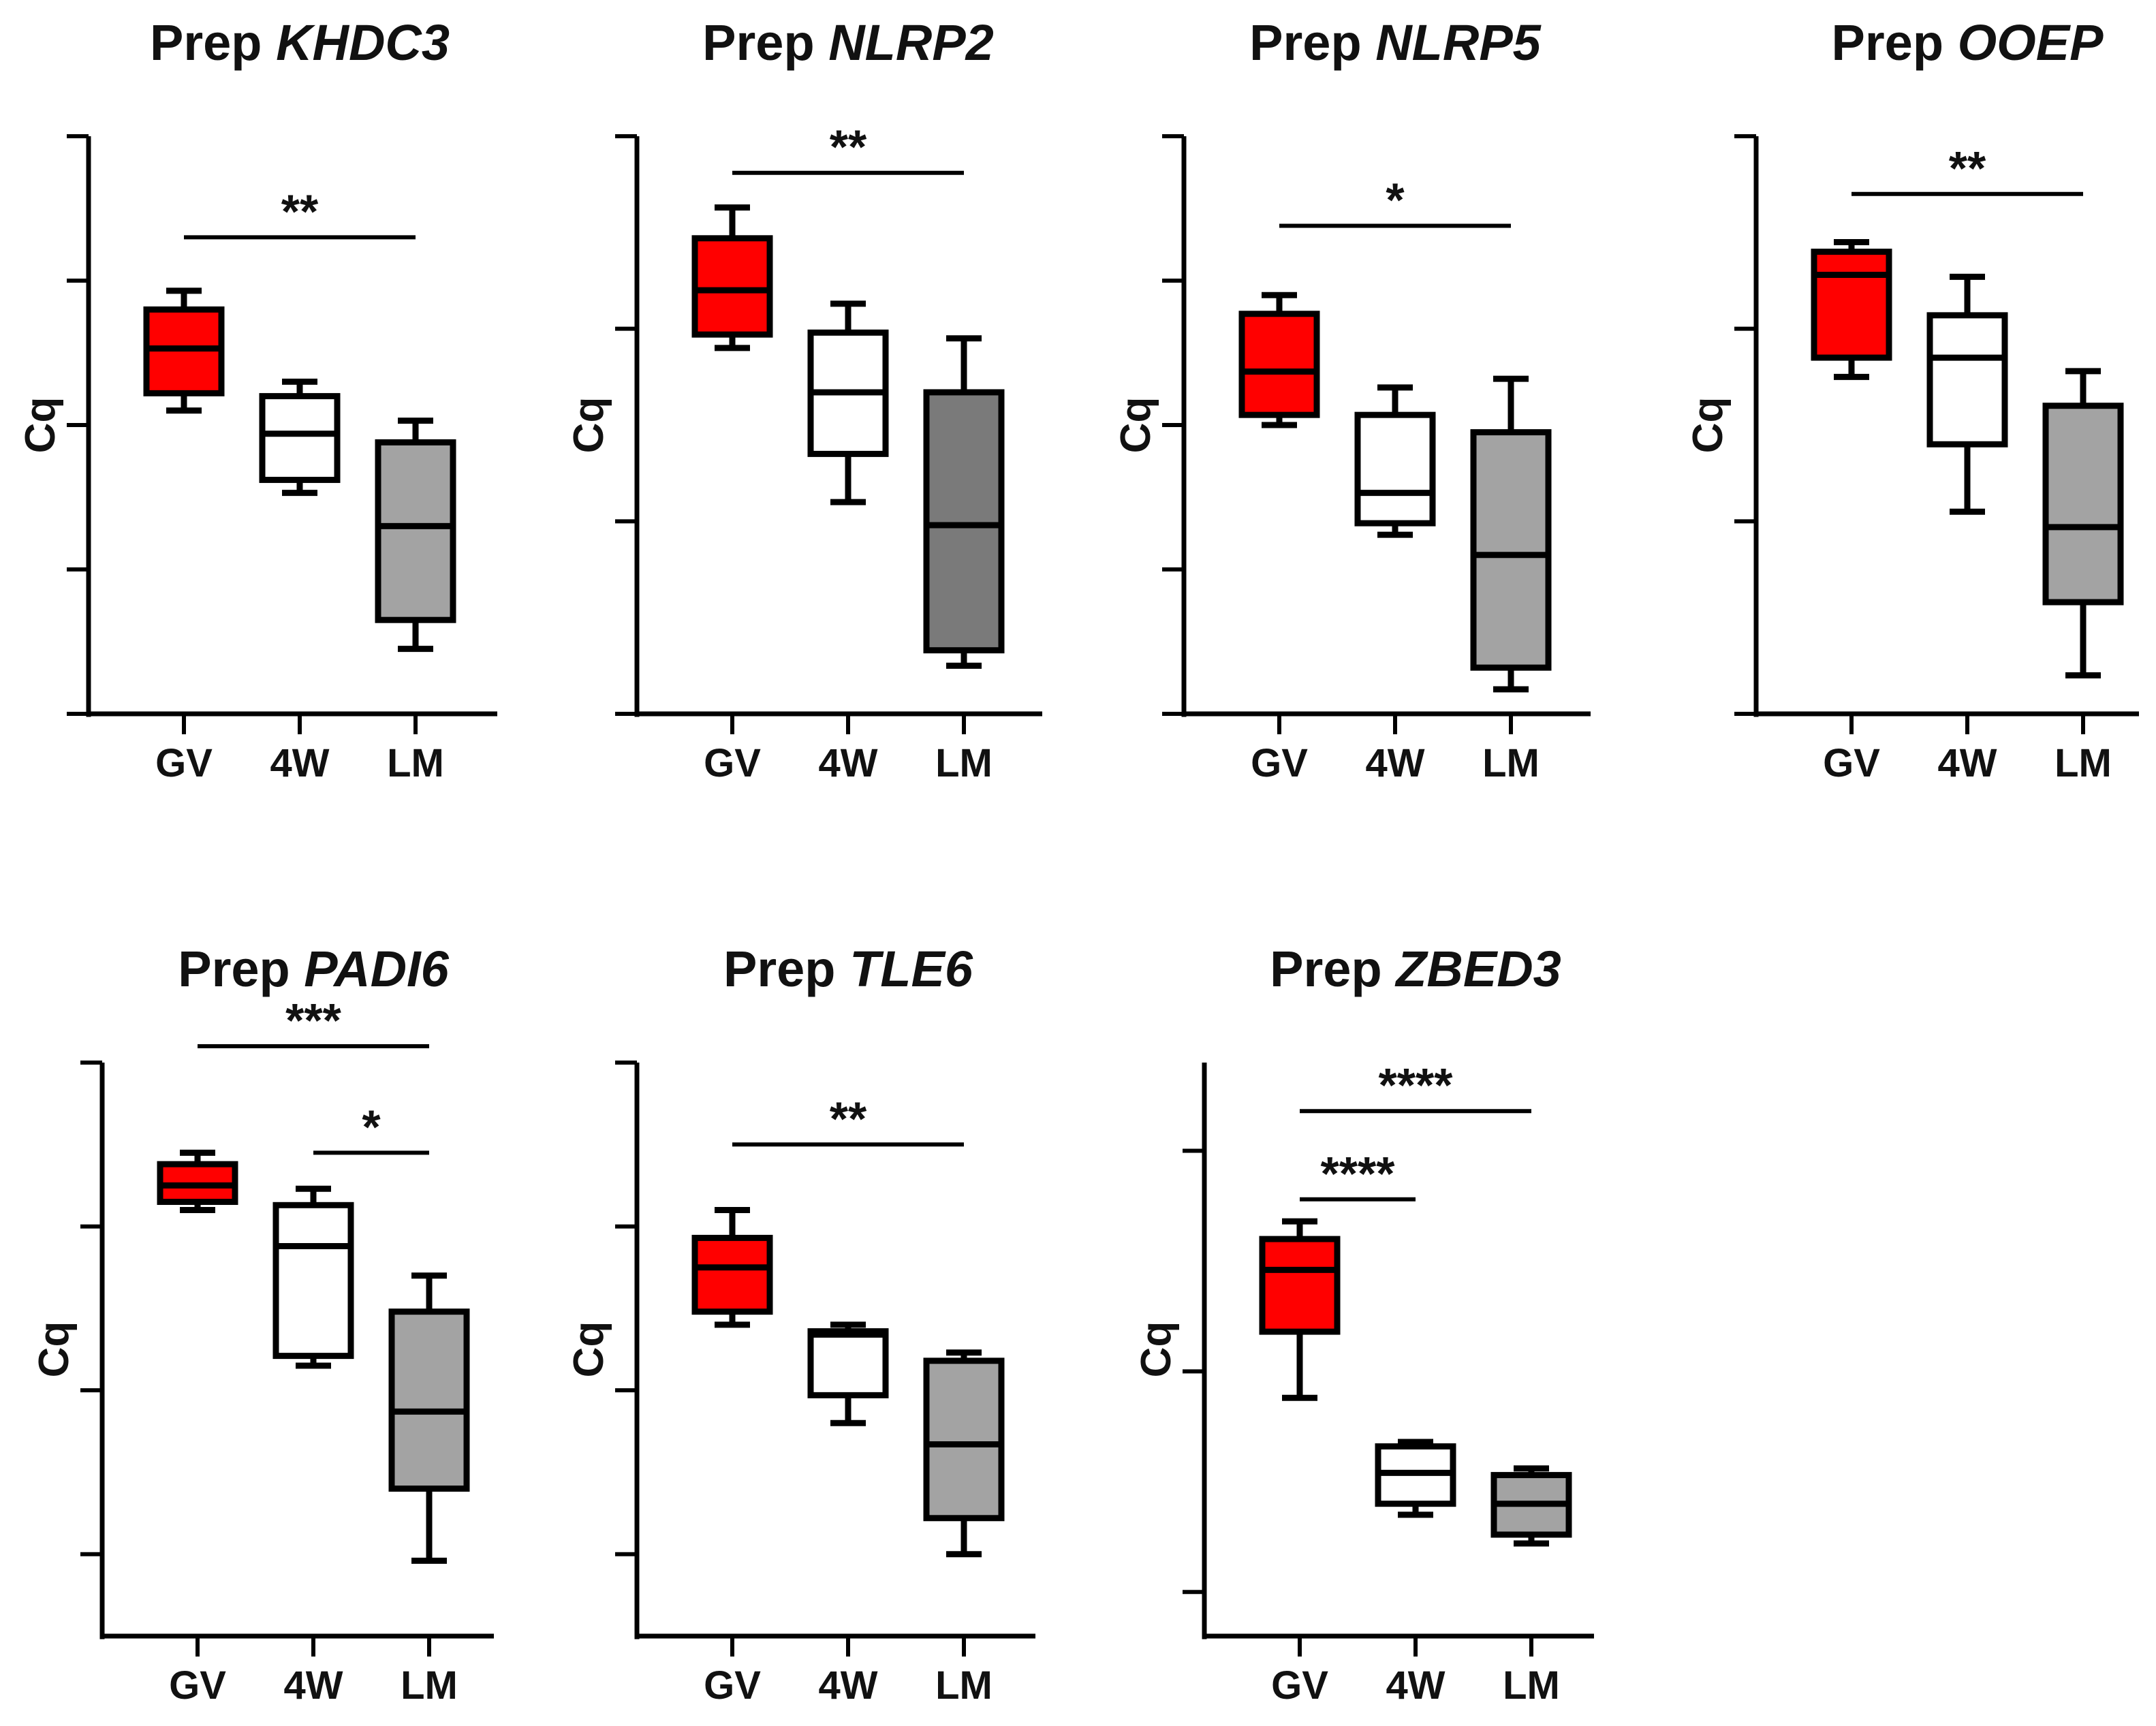 The height and width of the screenshot is (1726, 2156). I want to click on panel-title: Prep NLRP5, so click(1395, 42).